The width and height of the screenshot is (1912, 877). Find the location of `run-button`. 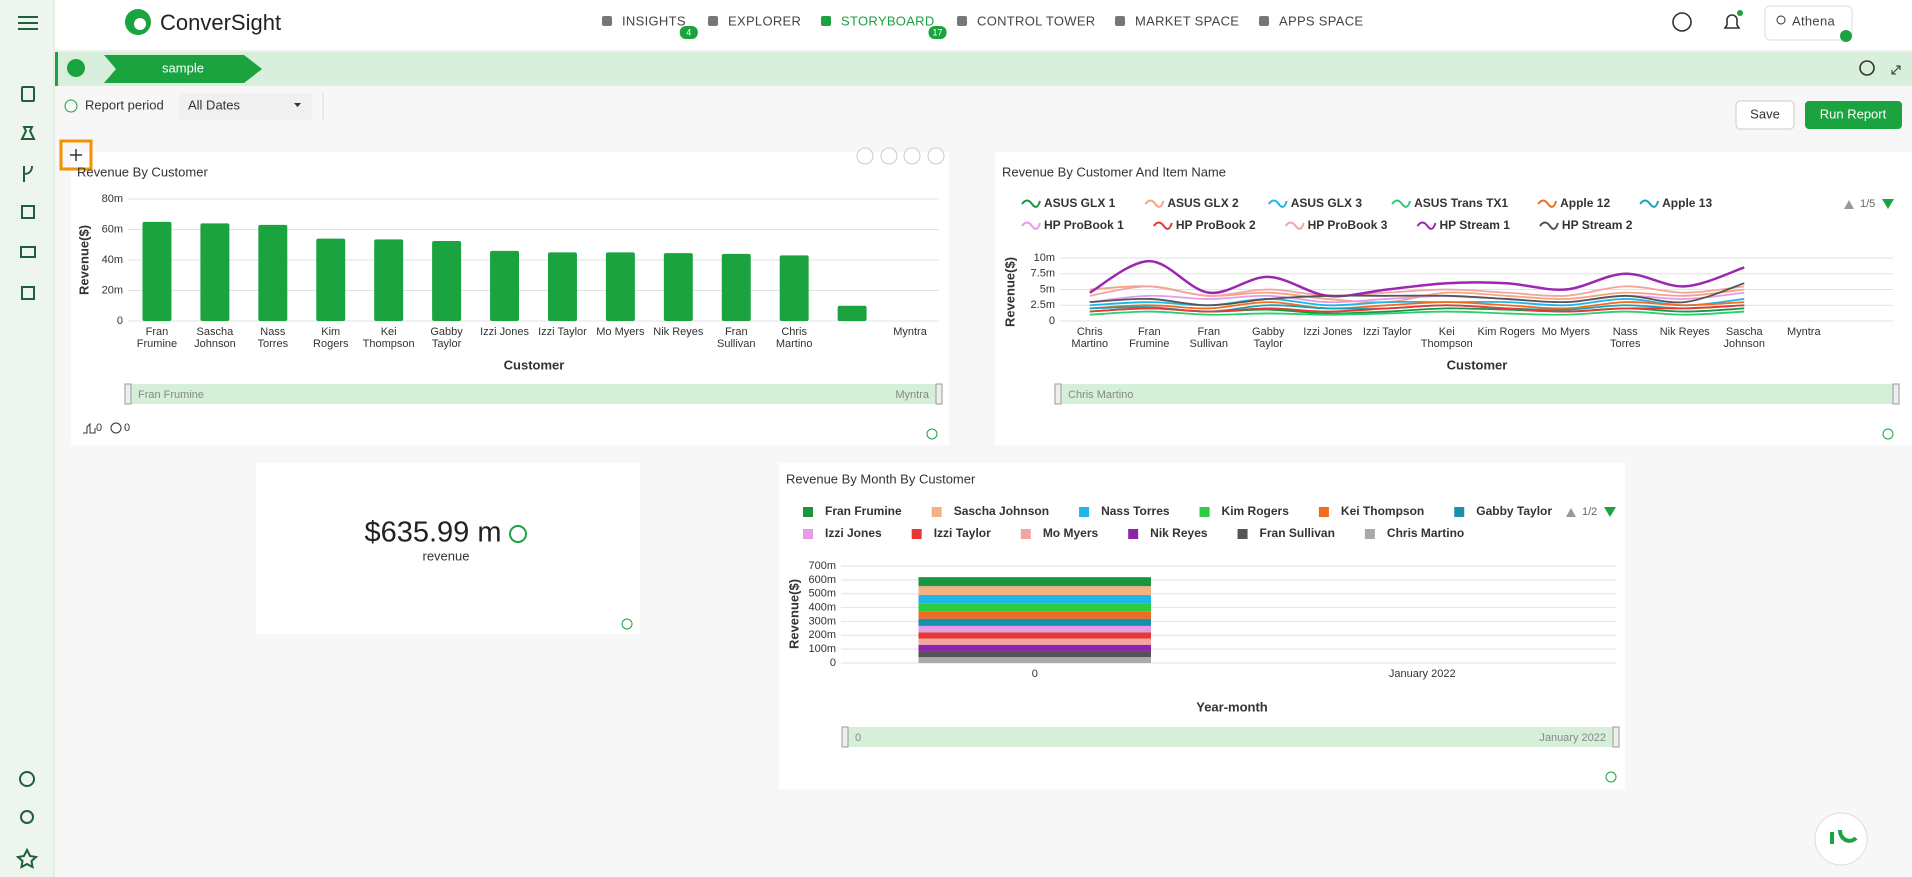

run-button is located at coordinates (1853, 115).